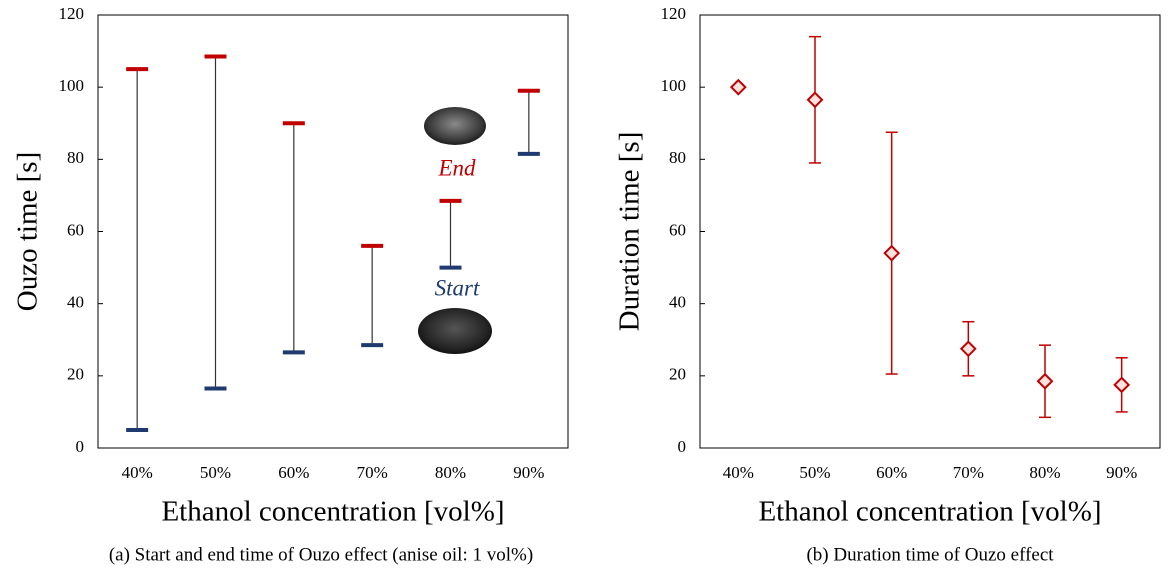 Image resolution: width=1175 pixels, height=584 pixels. What do you see at coordinates (28, 231) in the screenshot?
I see `y-axis-label: Ouzo time [s]` at bounding box center [28, 231].